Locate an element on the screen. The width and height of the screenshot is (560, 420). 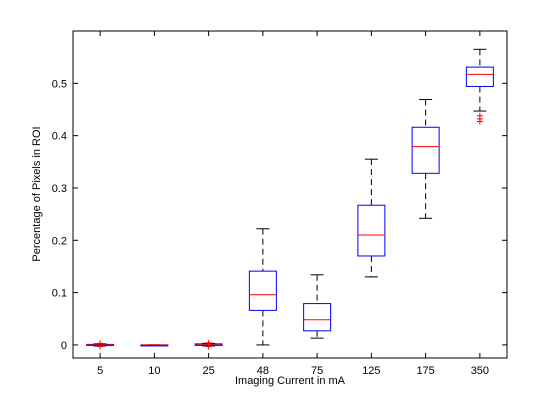
y-tick-label: 0 is located at coordinates (64, 346).